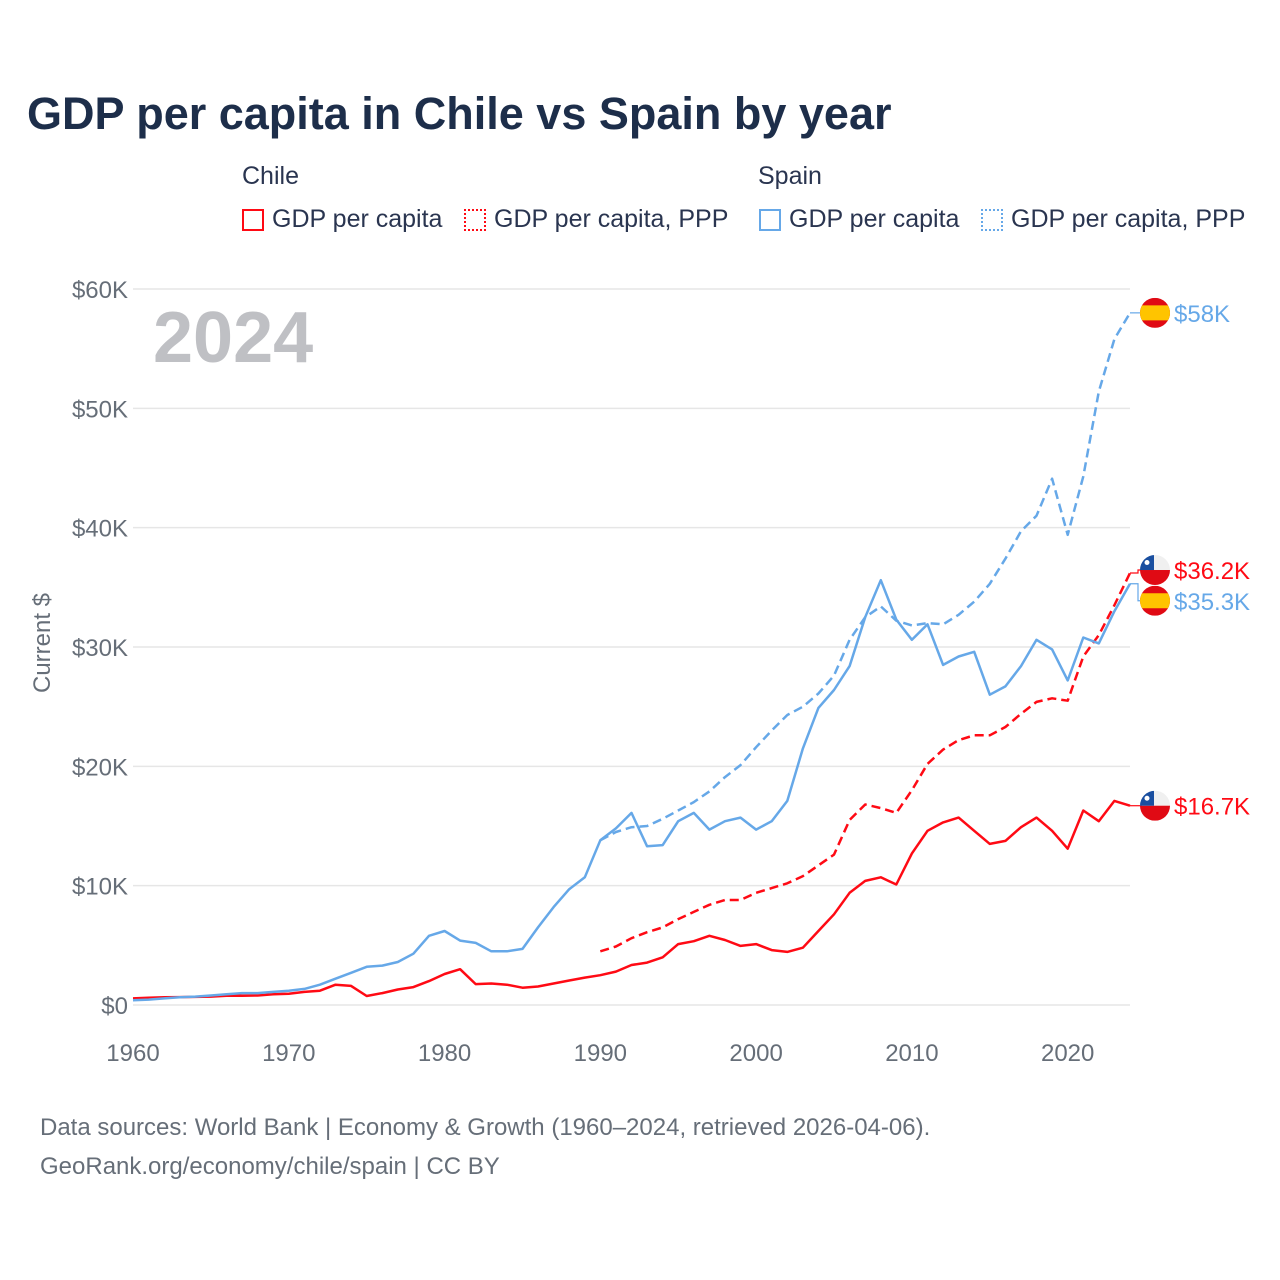 The width and height of the screenshot is (1280, 1280). I want to click on end-value-label: $35.3K, so click(1212, 602).